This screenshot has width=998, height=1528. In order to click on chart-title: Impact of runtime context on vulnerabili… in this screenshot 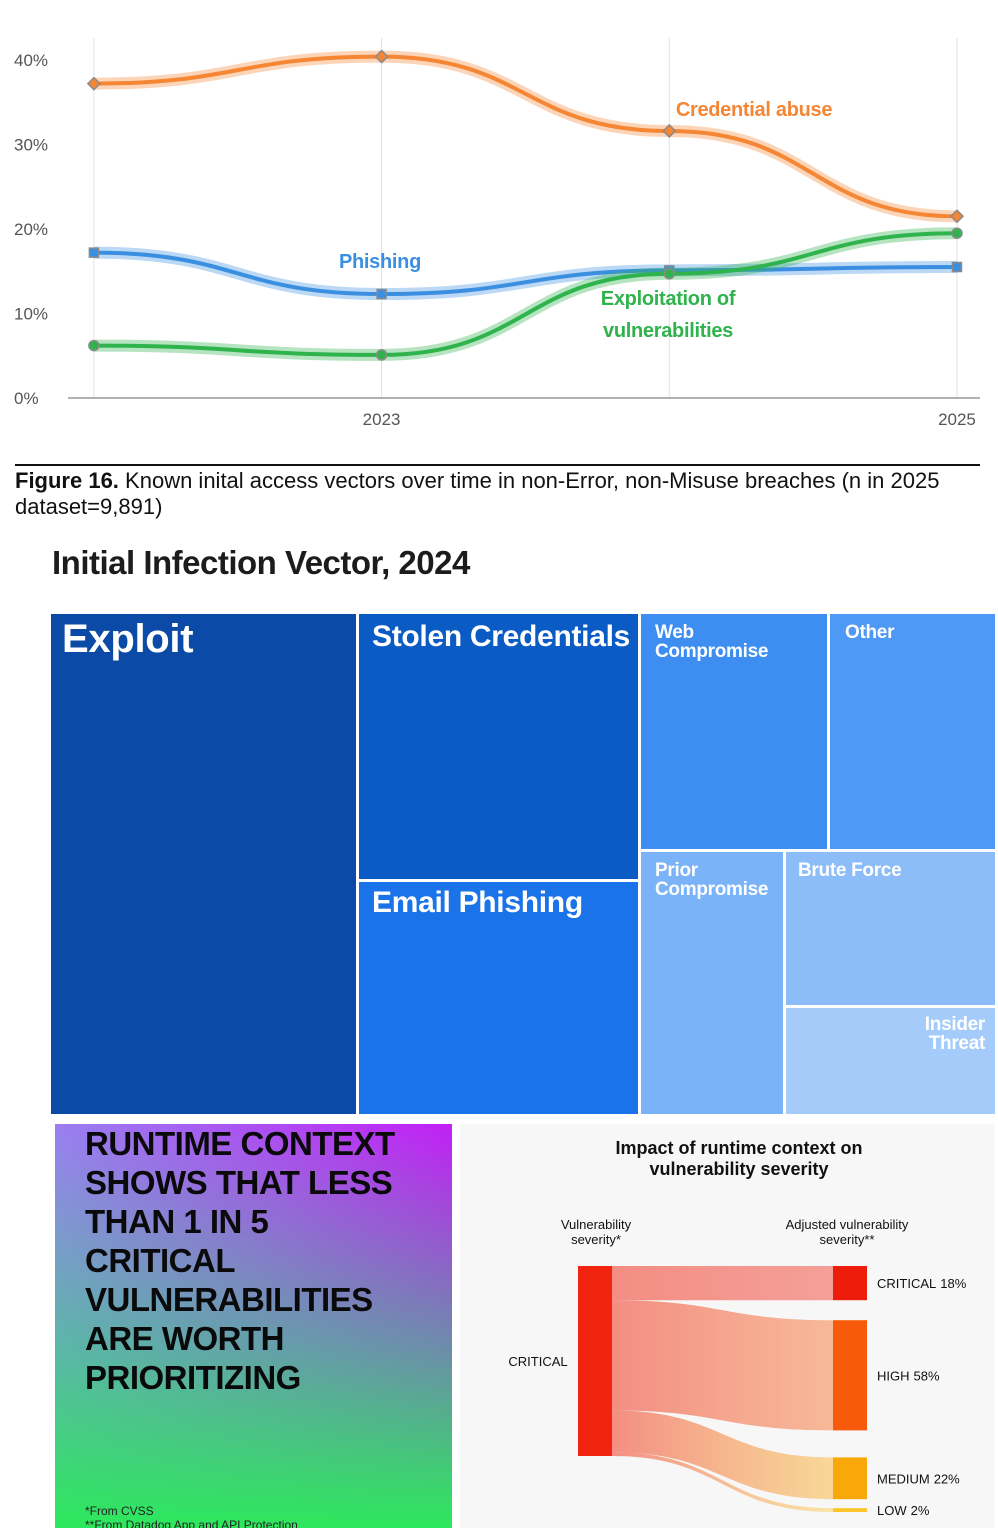, I will do `click(739, 1158)`.